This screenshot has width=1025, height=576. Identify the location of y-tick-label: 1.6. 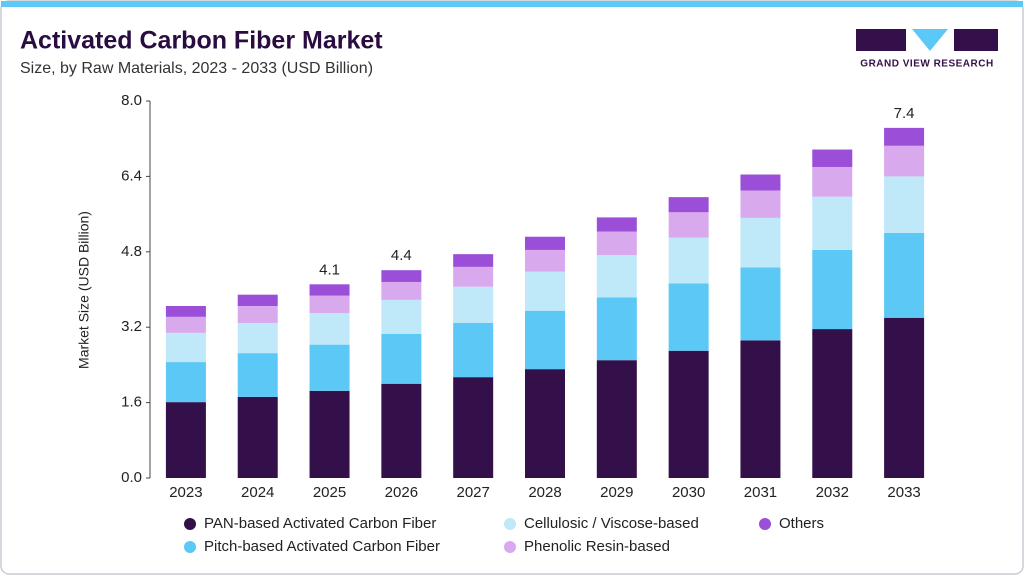
(131, 402).